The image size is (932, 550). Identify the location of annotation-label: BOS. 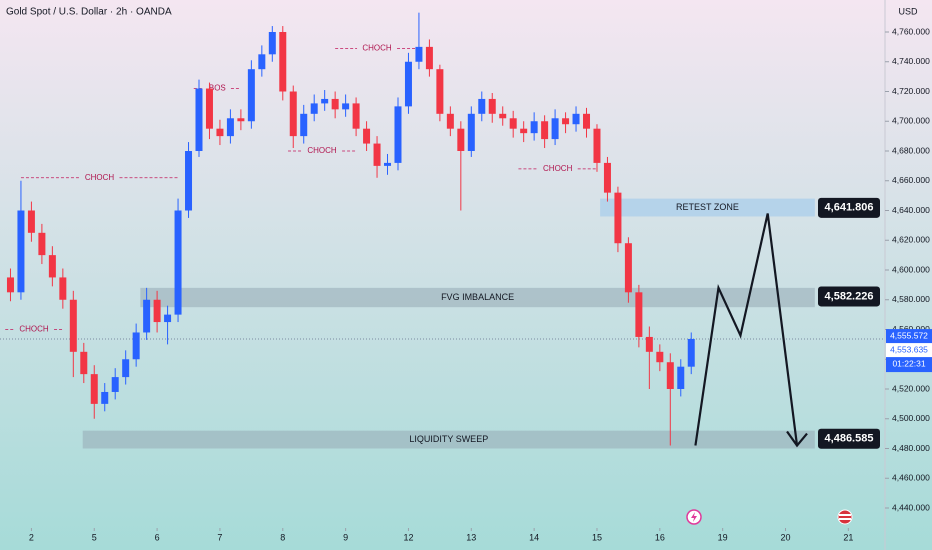
(217, 88).